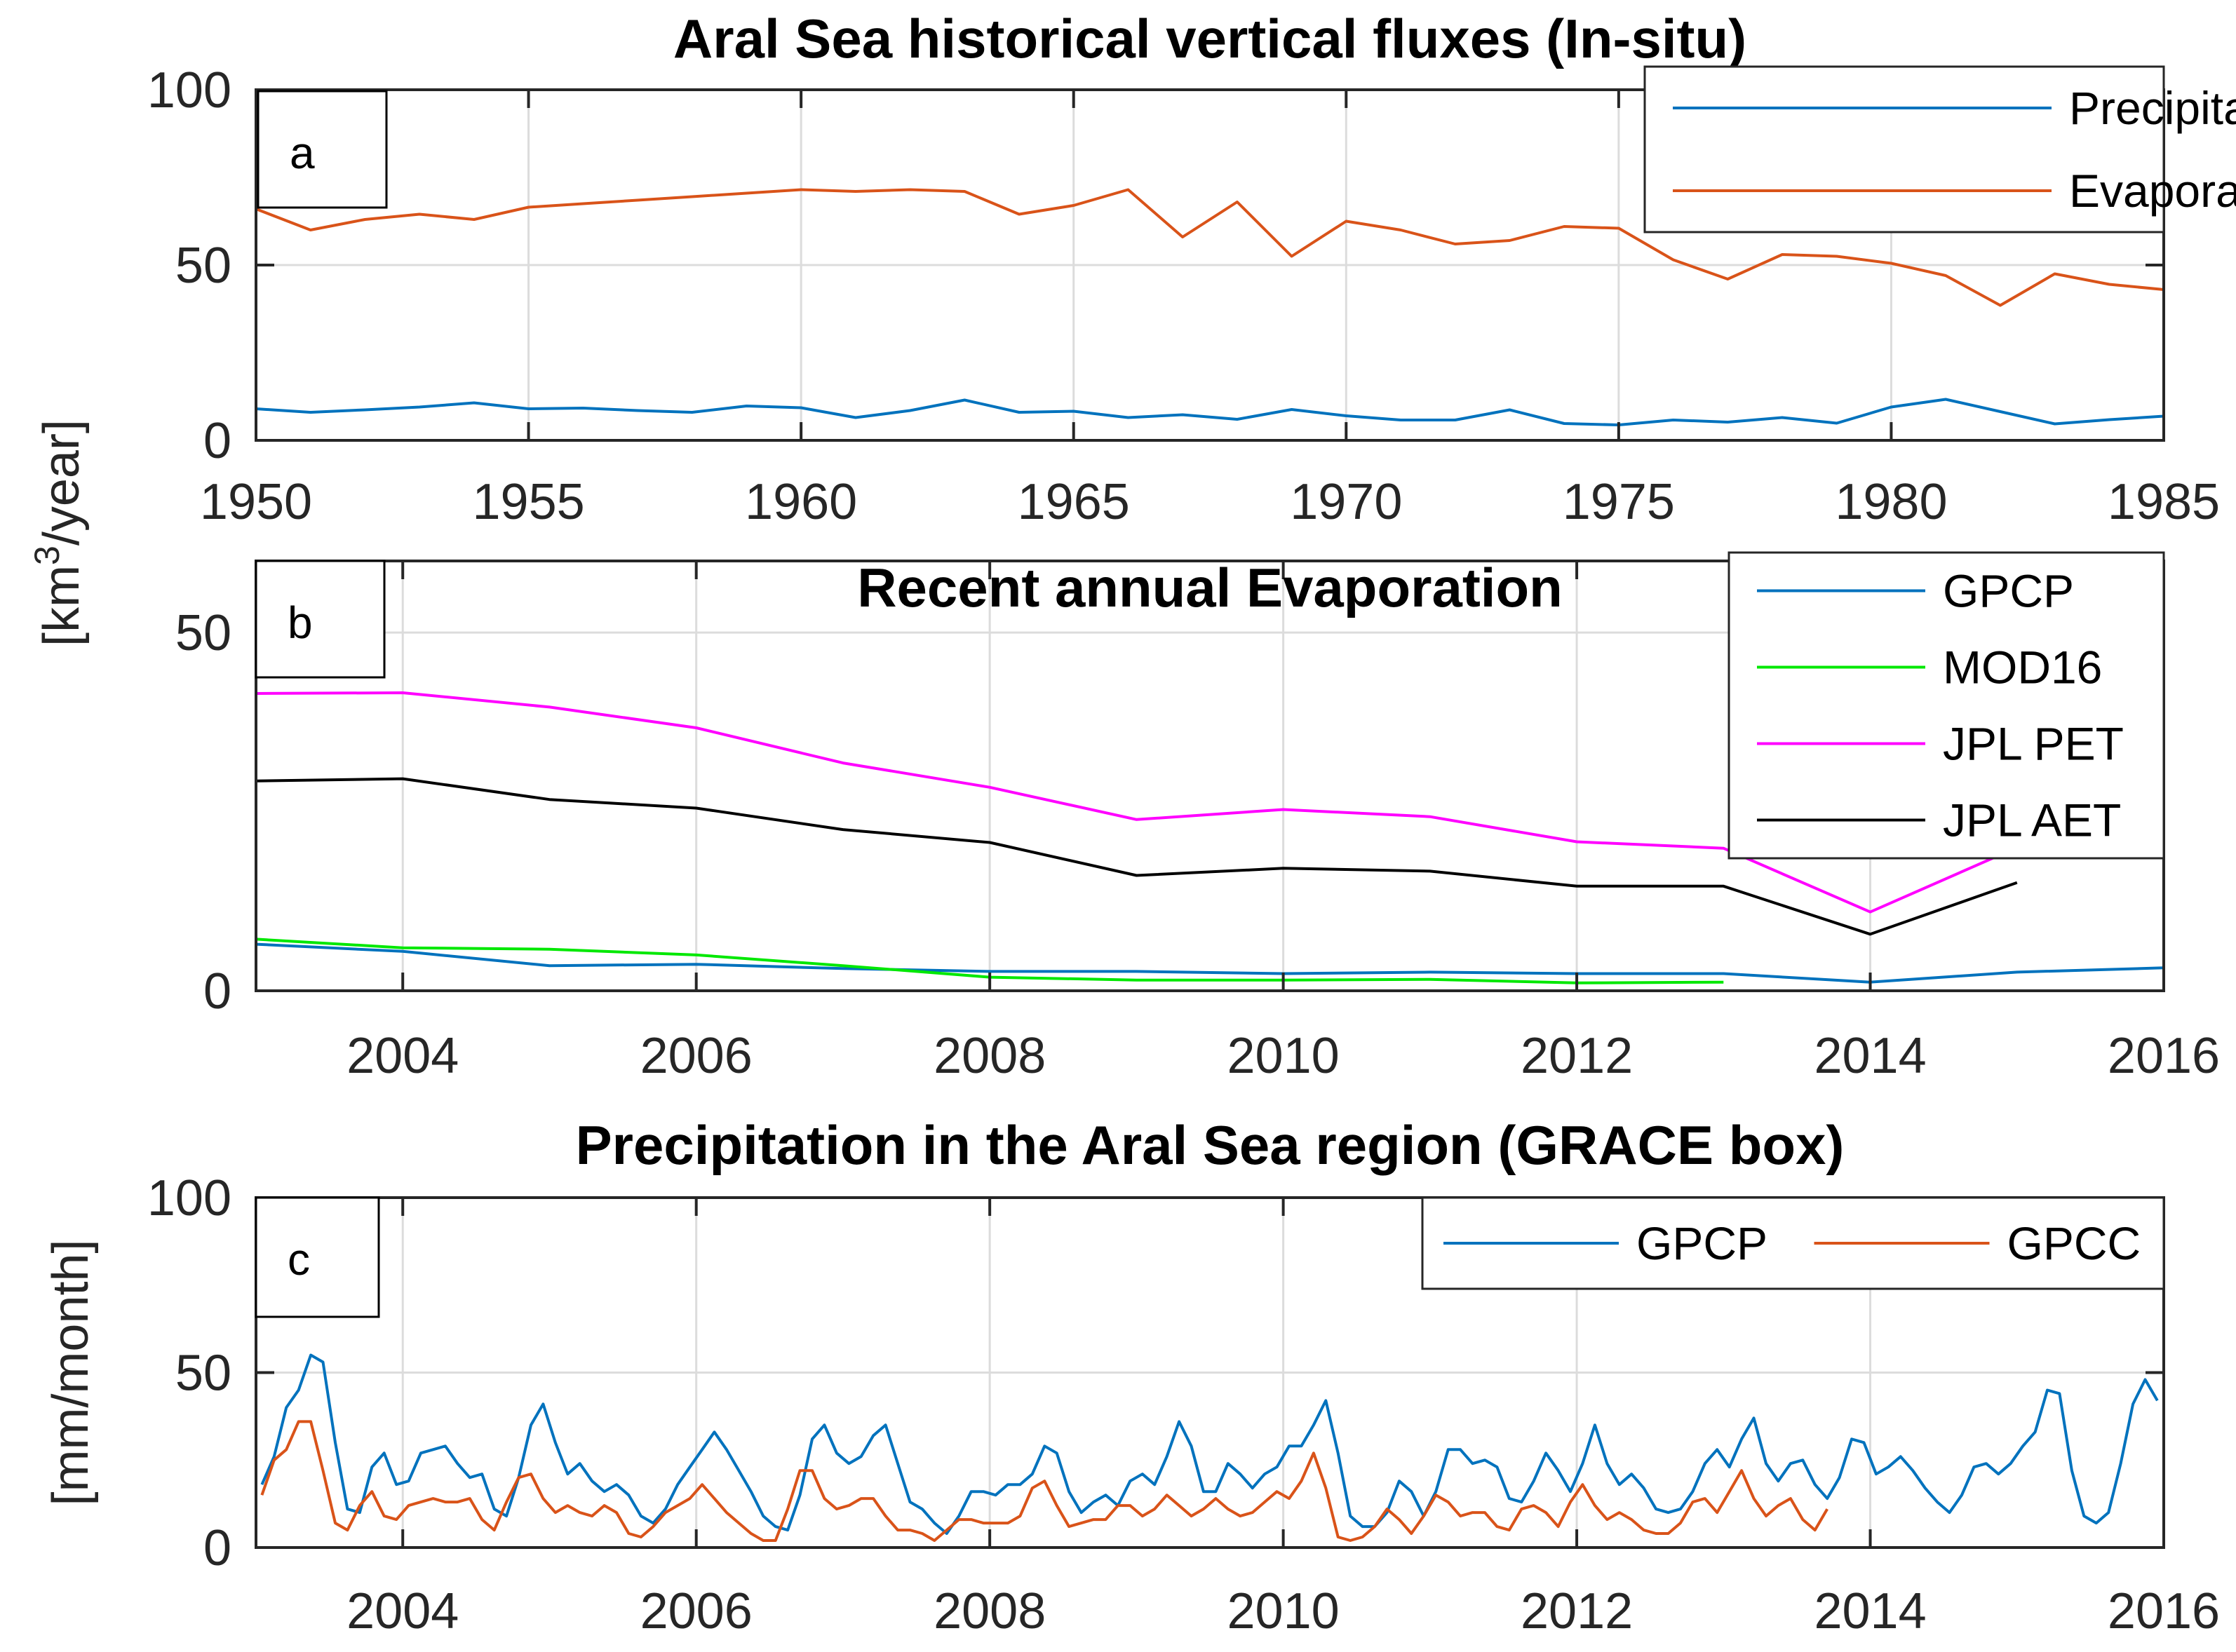  Describe the element at coordinates (528, 502) in the screenshot. I see `x-tick-label: 1955` at that location.